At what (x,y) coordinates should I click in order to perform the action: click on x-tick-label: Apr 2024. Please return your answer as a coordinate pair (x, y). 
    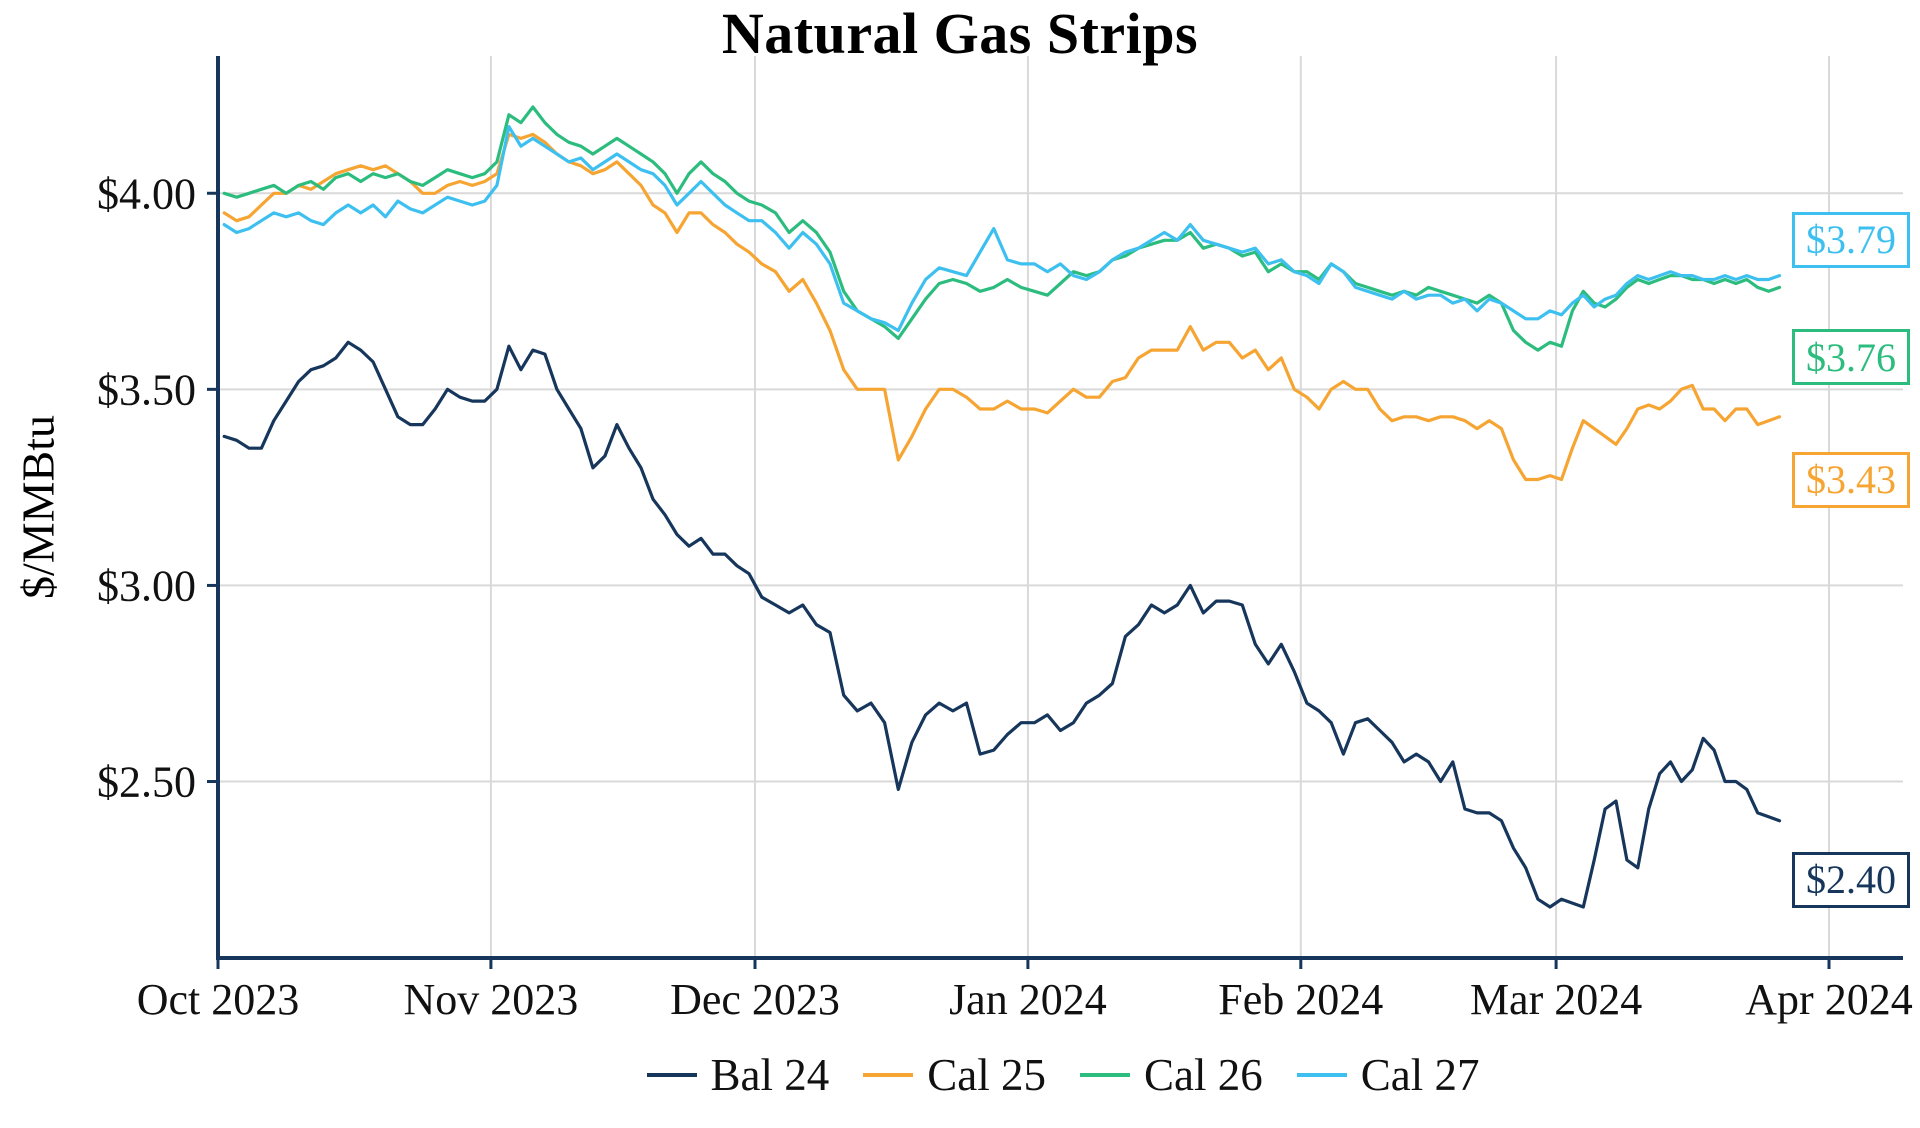
    Looking at the image, I should click on (1828, 999).